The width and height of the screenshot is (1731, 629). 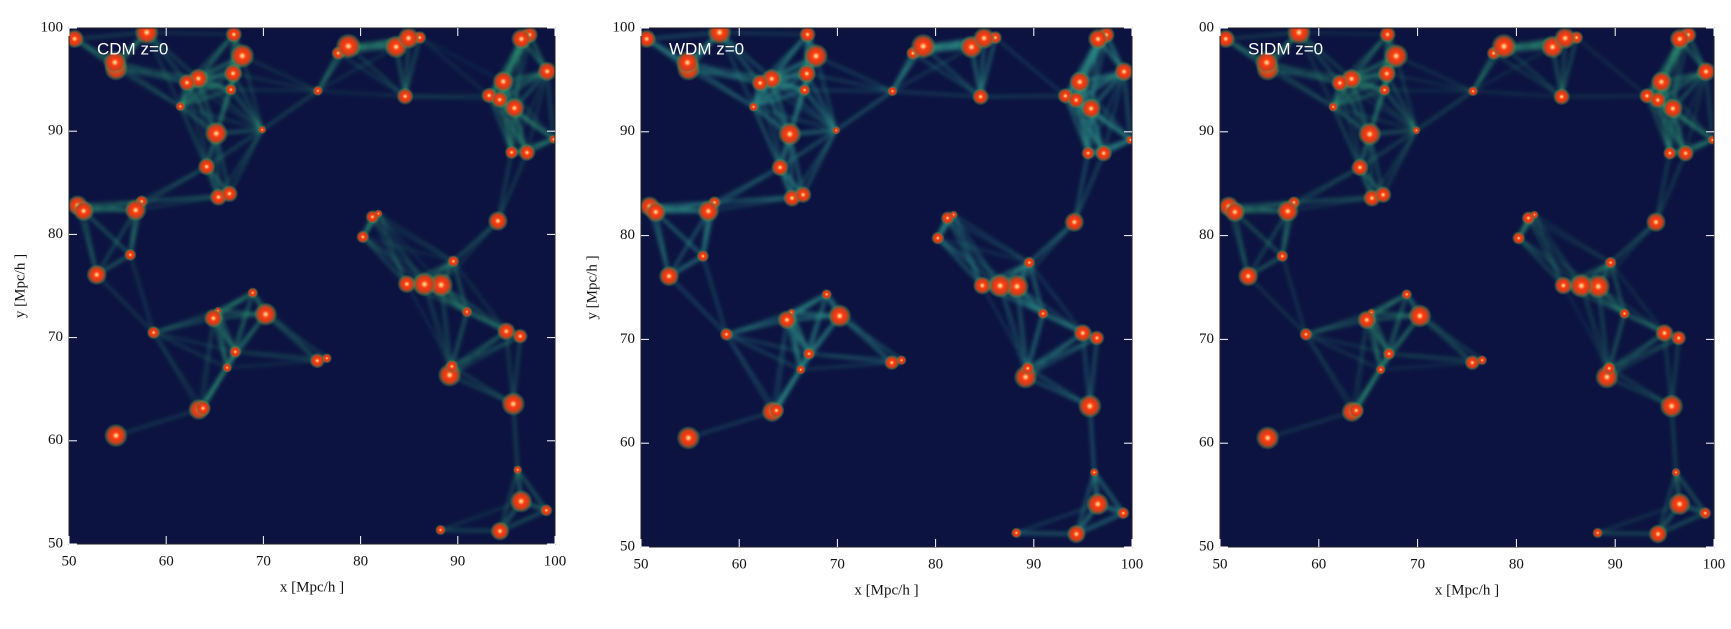 What do you see at coordinates (1206, 443) in the screenshot?
I see `y-tick-label: 60` at bounding box center [1206, 443].